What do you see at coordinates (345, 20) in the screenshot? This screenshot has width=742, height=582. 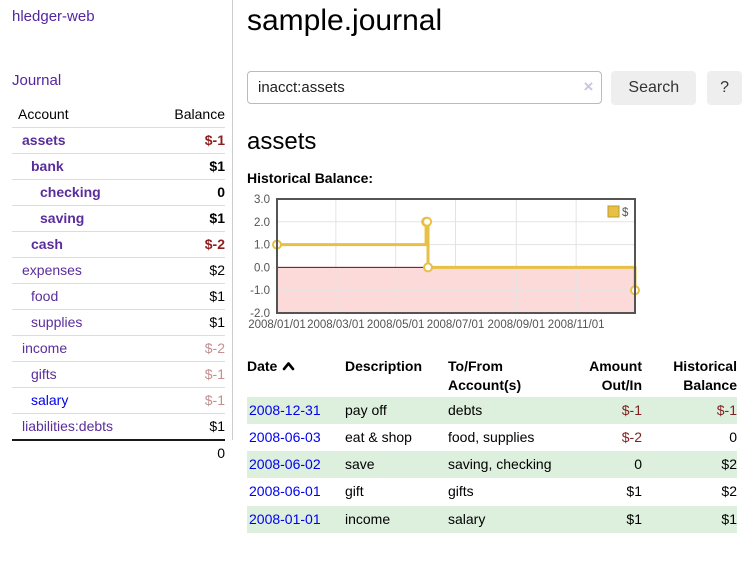 I see `page-title: sample.journal` at bounding box center [345, 20].